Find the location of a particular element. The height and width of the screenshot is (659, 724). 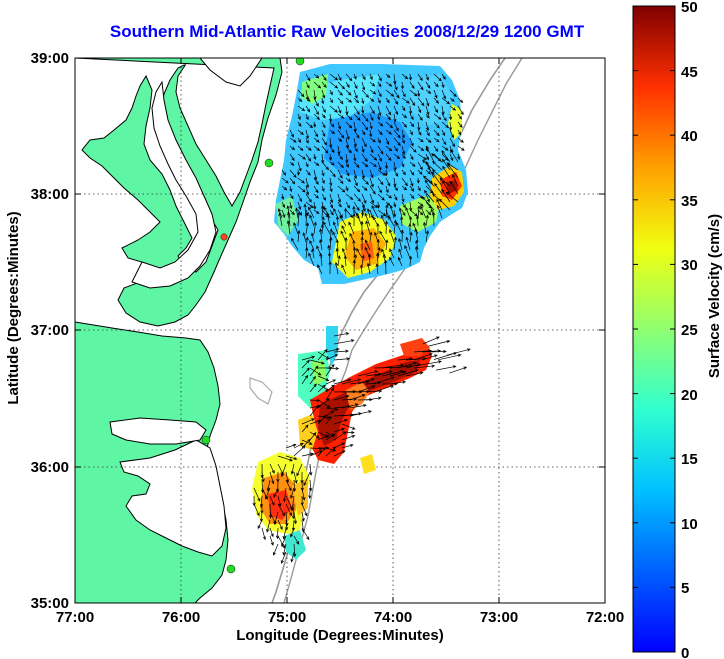

pamlico-sound is located at coordinates (173, 498).